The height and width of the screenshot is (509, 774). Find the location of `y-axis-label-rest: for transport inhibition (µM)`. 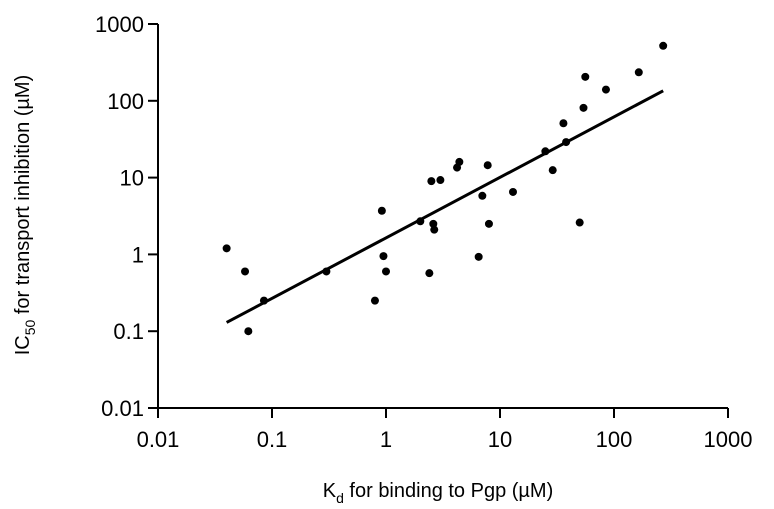

y-axis-label-rest: for transport inhibition (µM) is located at coordinates (23, 197).